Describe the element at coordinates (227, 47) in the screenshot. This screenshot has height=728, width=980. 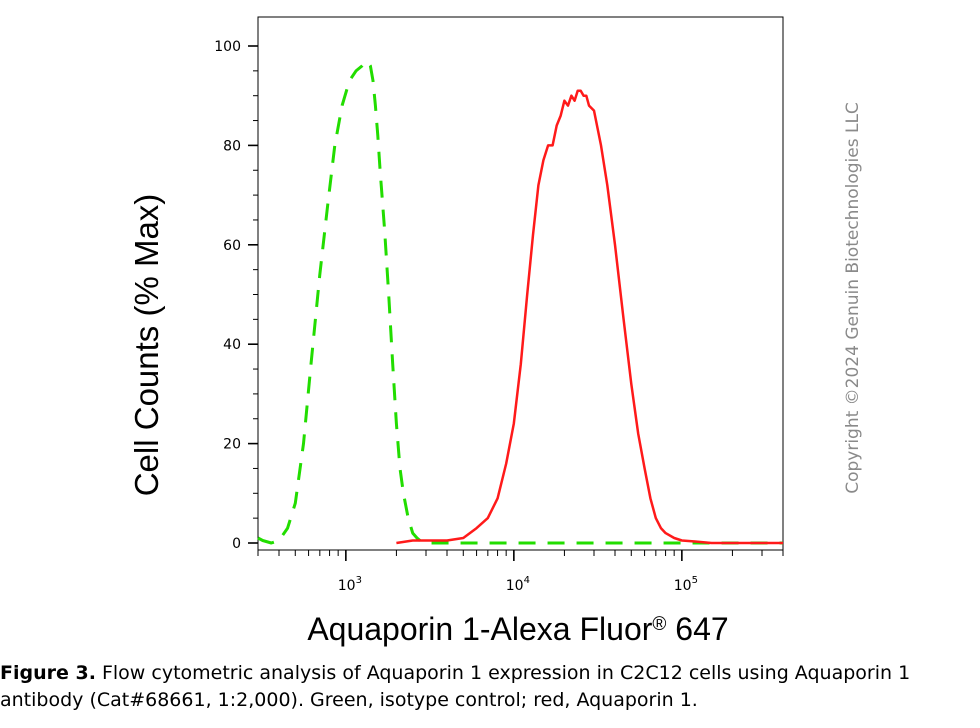
I see `y-tick-label: 100` at that location.